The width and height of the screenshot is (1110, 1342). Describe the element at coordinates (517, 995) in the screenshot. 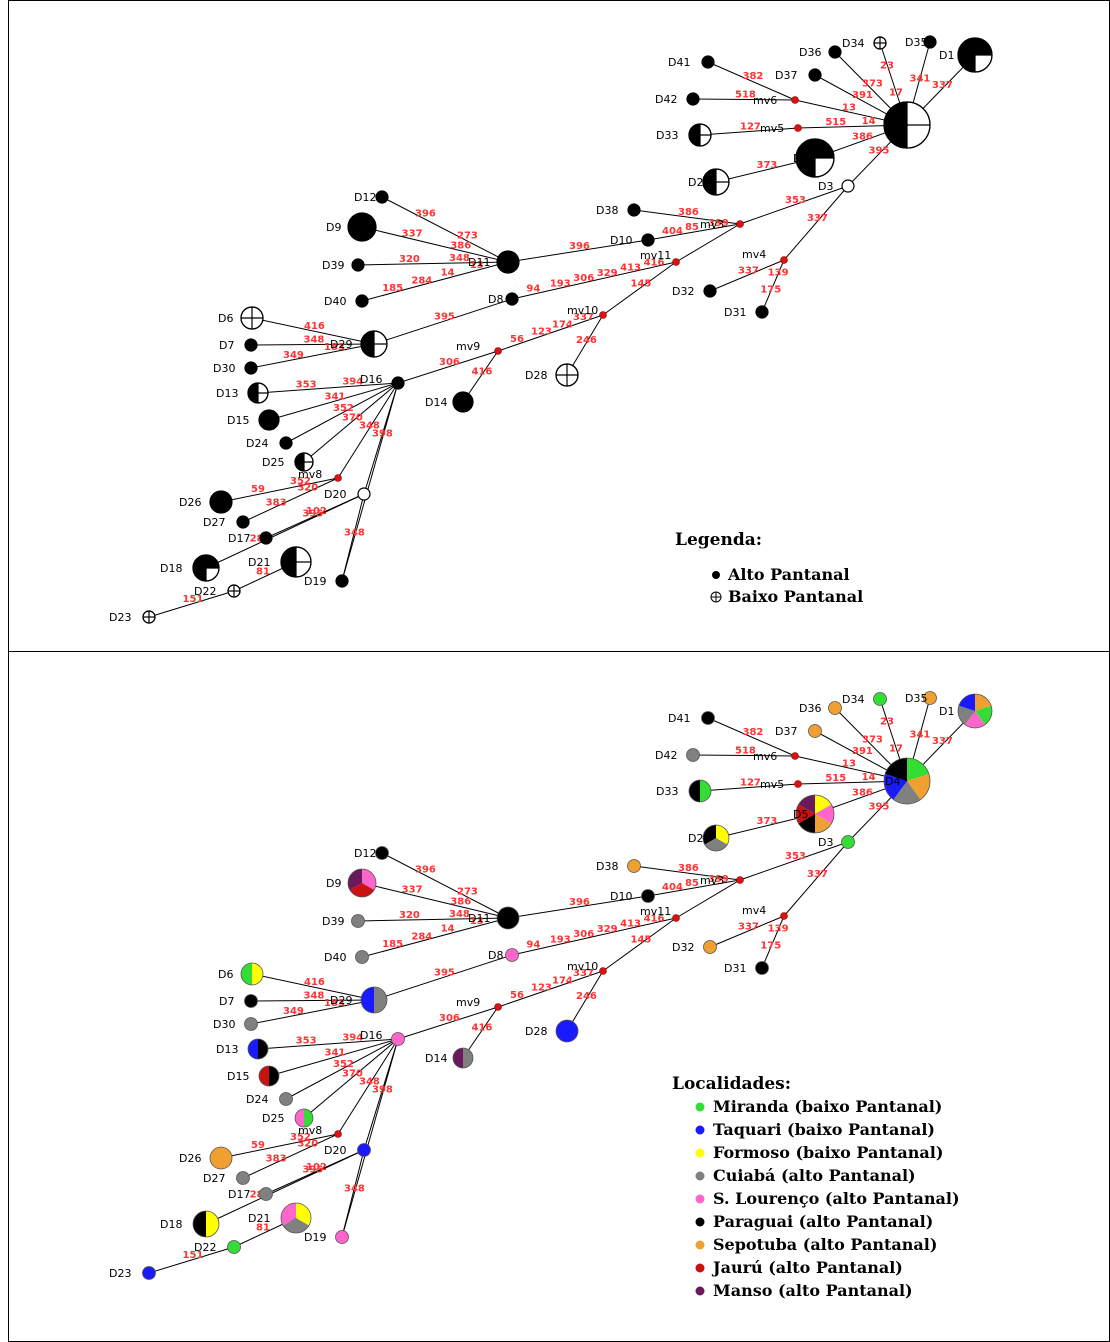

I see `mutation-label: 56` at that location.